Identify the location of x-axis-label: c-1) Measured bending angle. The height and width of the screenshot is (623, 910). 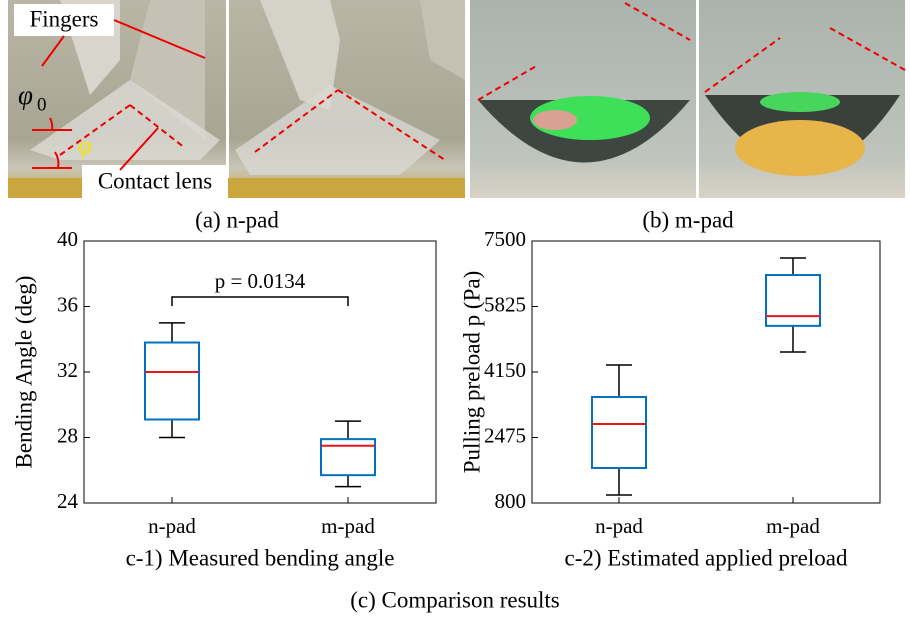
(260, 557).